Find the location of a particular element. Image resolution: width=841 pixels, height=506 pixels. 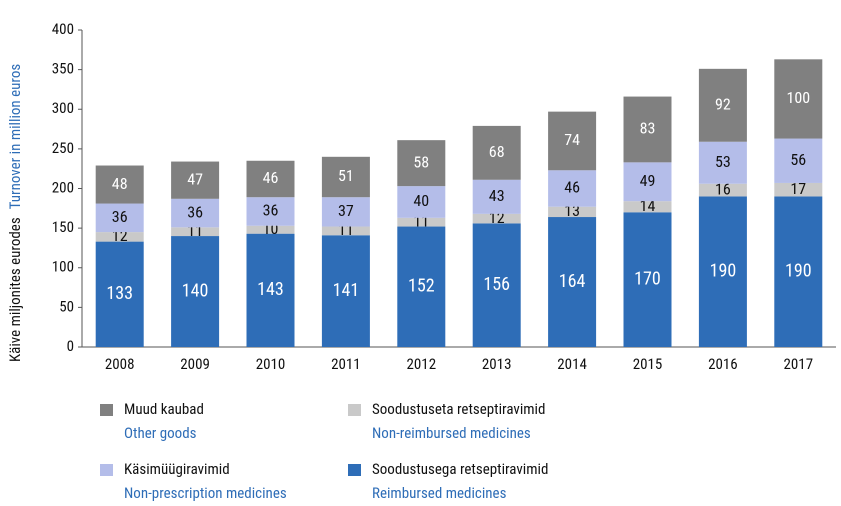

y-tick-label: 0 is located at coordinates (70, 346).